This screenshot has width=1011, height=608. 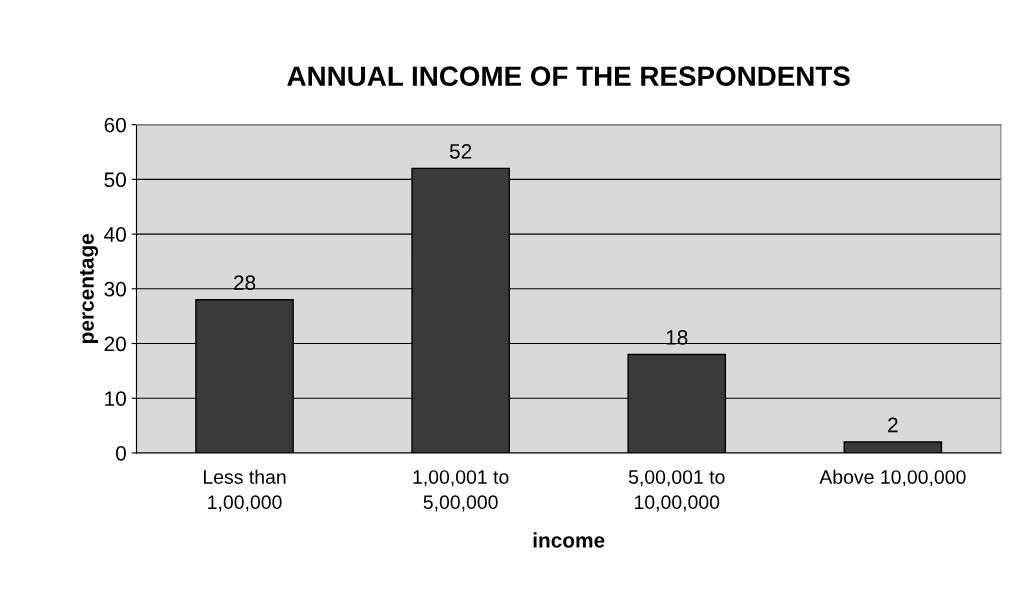 I want to click on data-label: 28, so click(x=245, y=283).